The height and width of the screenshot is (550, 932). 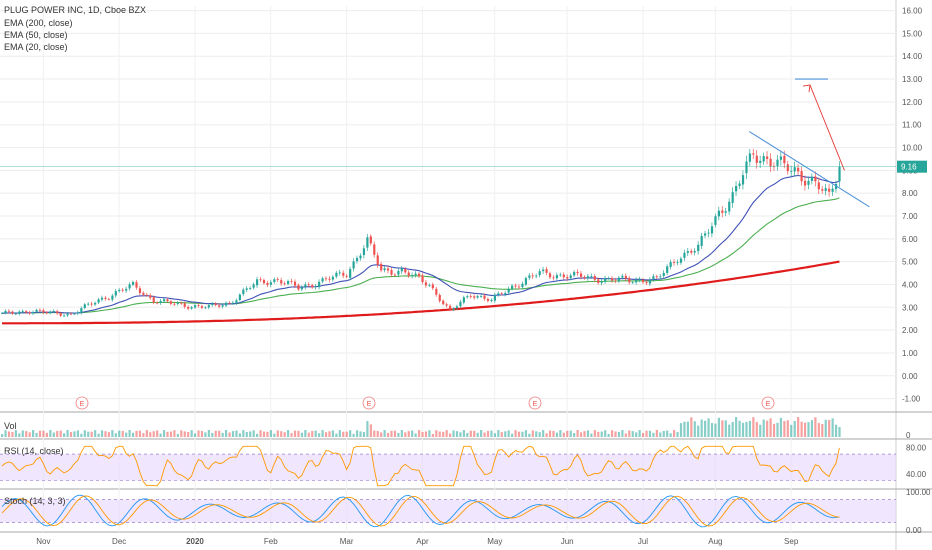 I want to click on ema-20-legend: EMA (20, close), so click(x=36, y=47).